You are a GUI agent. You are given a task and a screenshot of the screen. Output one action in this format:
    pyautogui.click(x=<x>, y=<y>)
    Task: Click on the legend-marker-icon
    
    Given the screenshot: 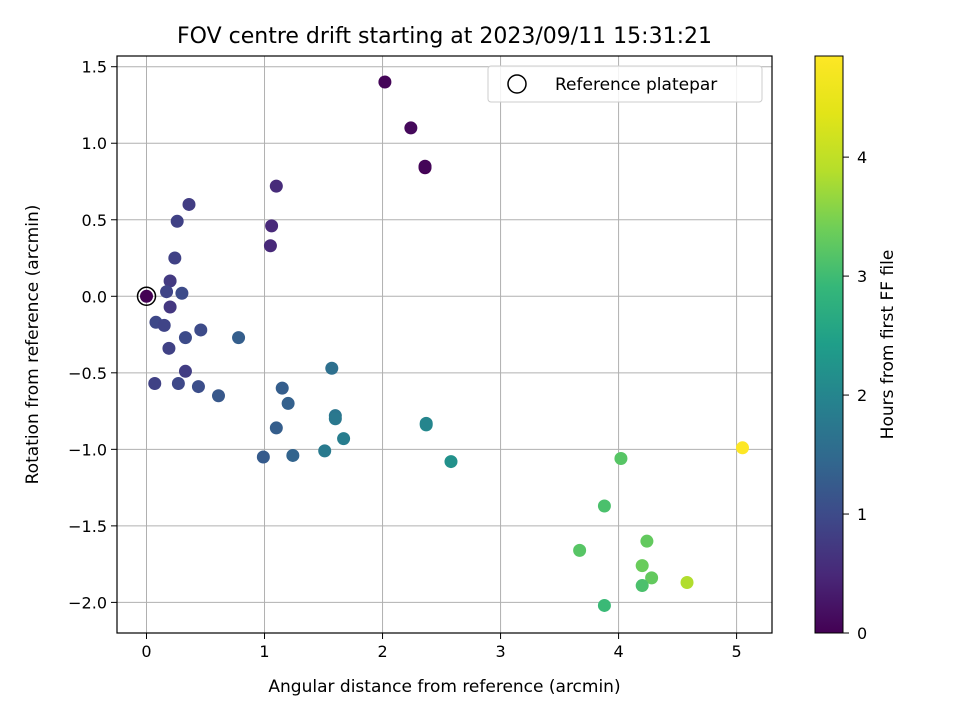 What is the action you would take?
    pyautogui.click(x=517, y=84)
    